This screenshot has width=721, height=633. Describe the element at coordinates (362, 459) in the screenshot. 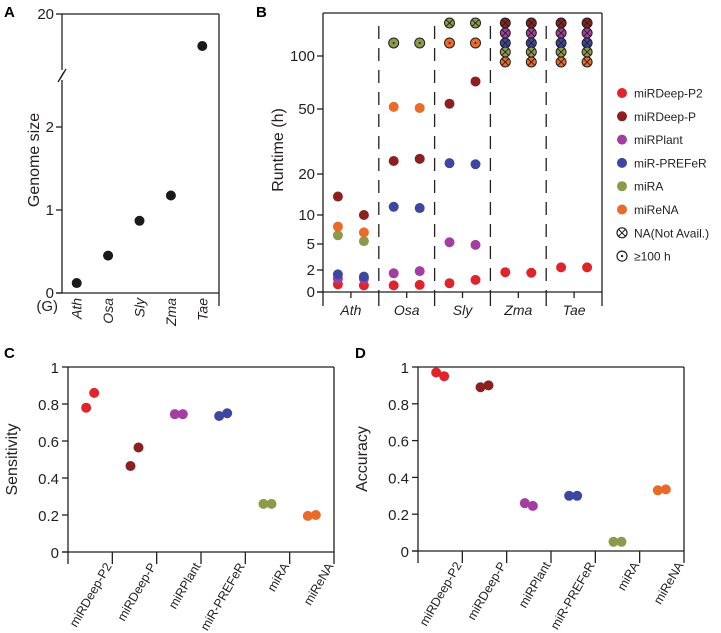

I see `y-axis-title: Accuracy` at that location.